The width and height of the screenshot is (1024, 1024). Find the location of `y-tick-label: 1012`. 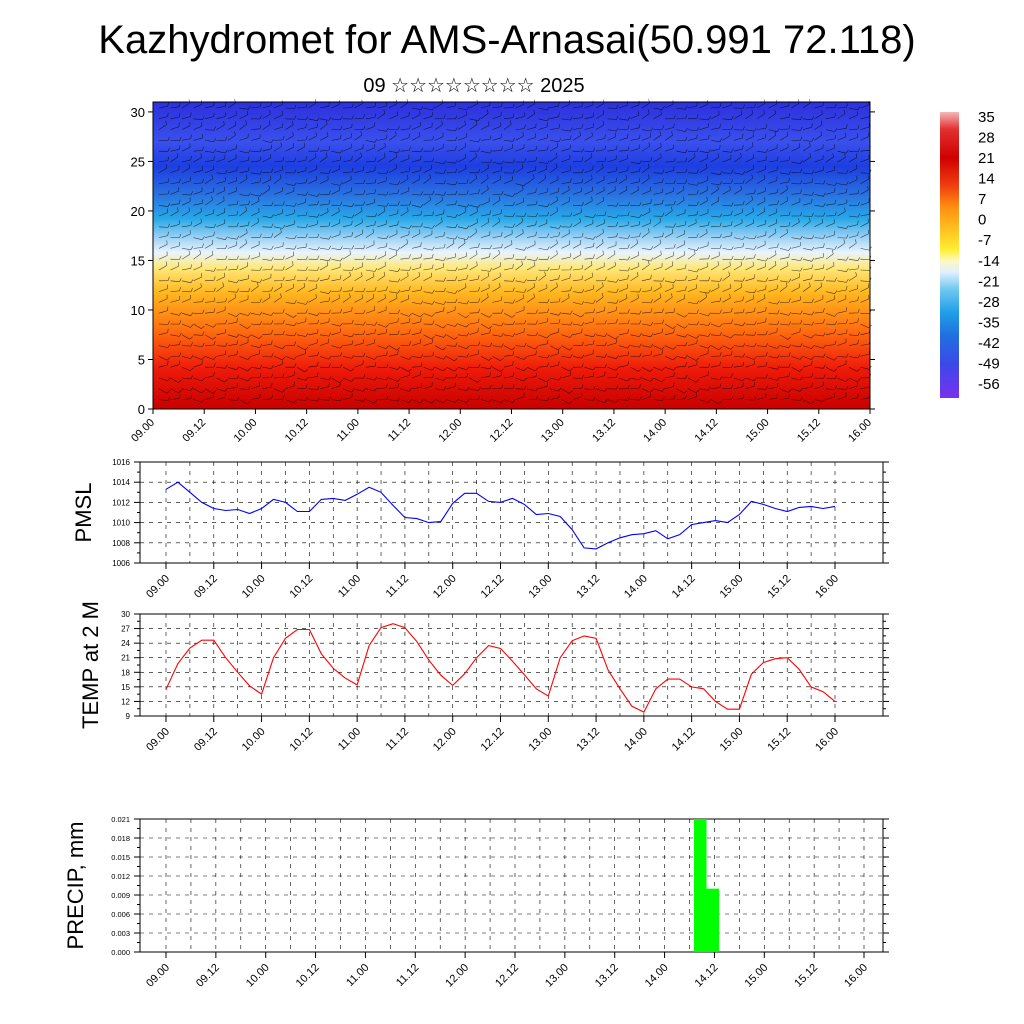

y-tick-label: 1012 is located at coordinates (121, 502).